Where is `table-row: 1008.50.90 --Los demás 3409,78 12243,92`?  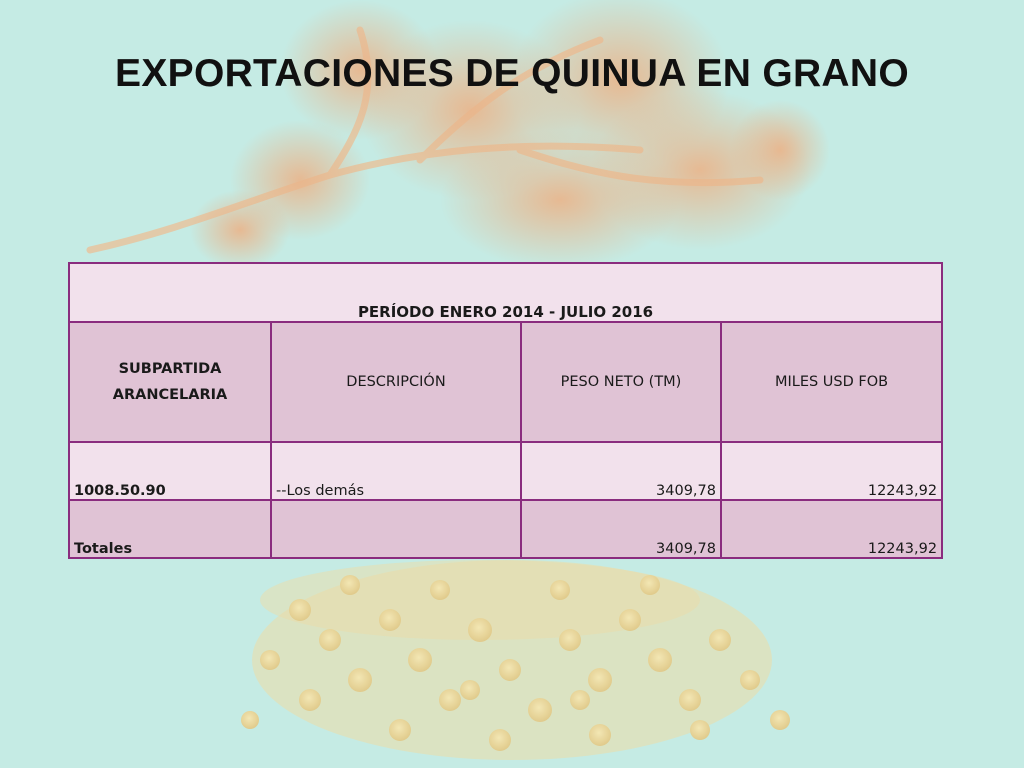
table-row: 1008.50.90 --Los demás 3409,78 12243,92 is located at coordinates (506, 471).